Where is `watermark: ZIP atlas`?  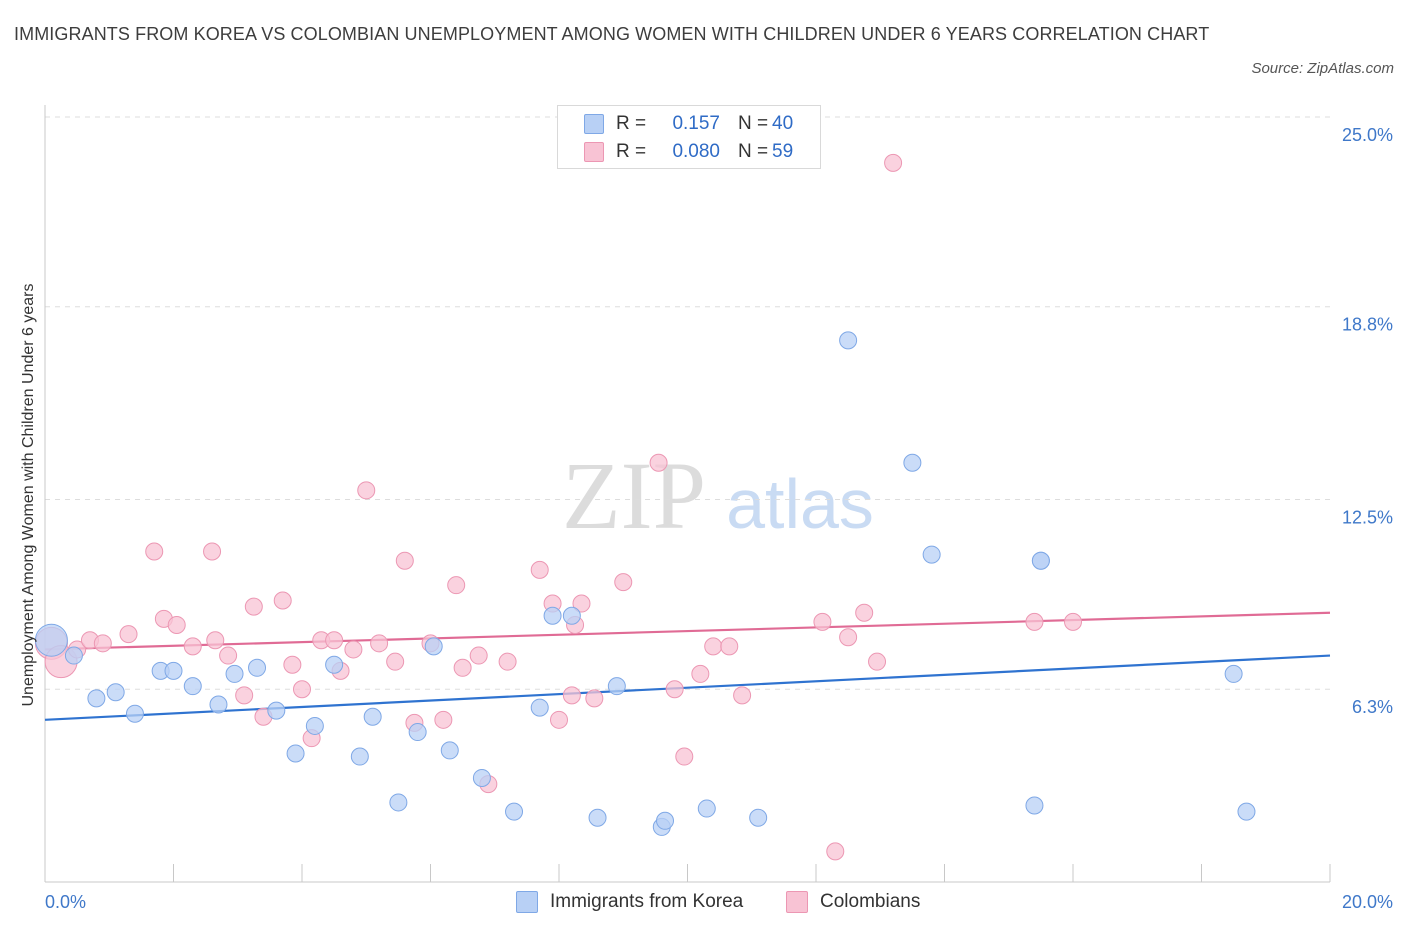 watermark: ZIP atlas is located at coordinates (718, 495).